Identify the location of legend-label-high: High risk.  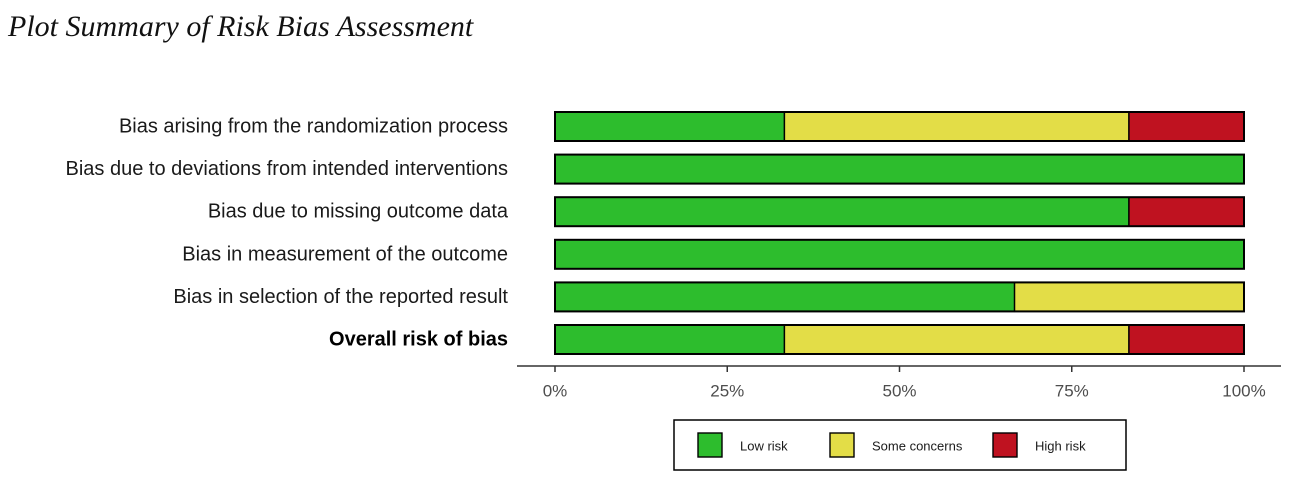
(1060, 446).